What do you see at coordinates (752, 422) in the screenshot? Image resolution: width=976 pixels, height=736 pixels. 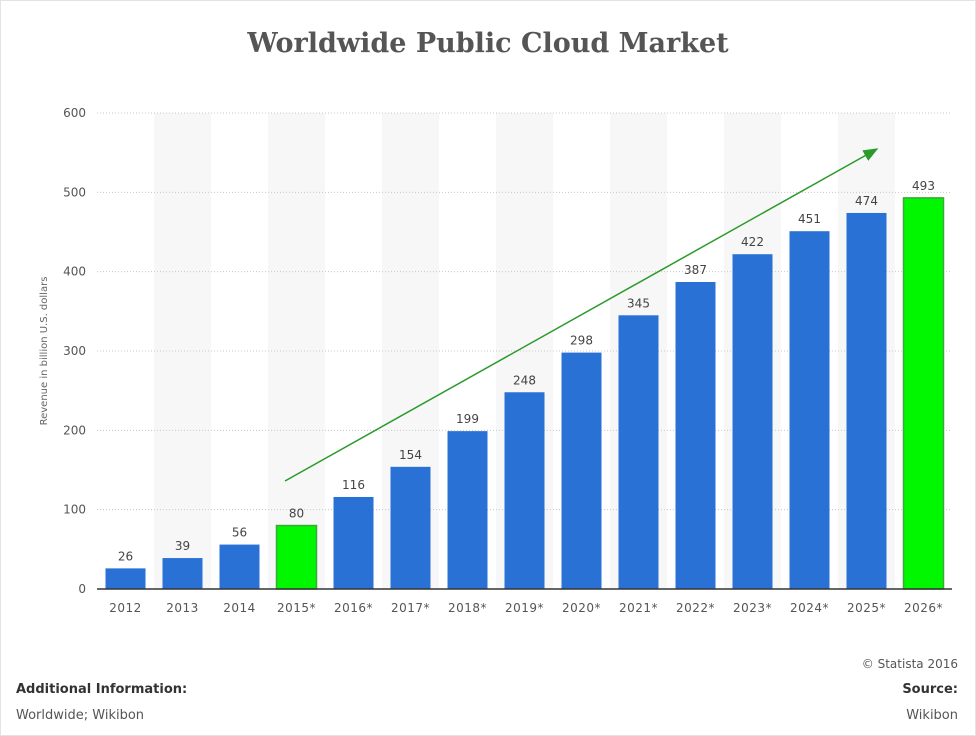 I see `bar-2023` at bounding box center [752, 422].